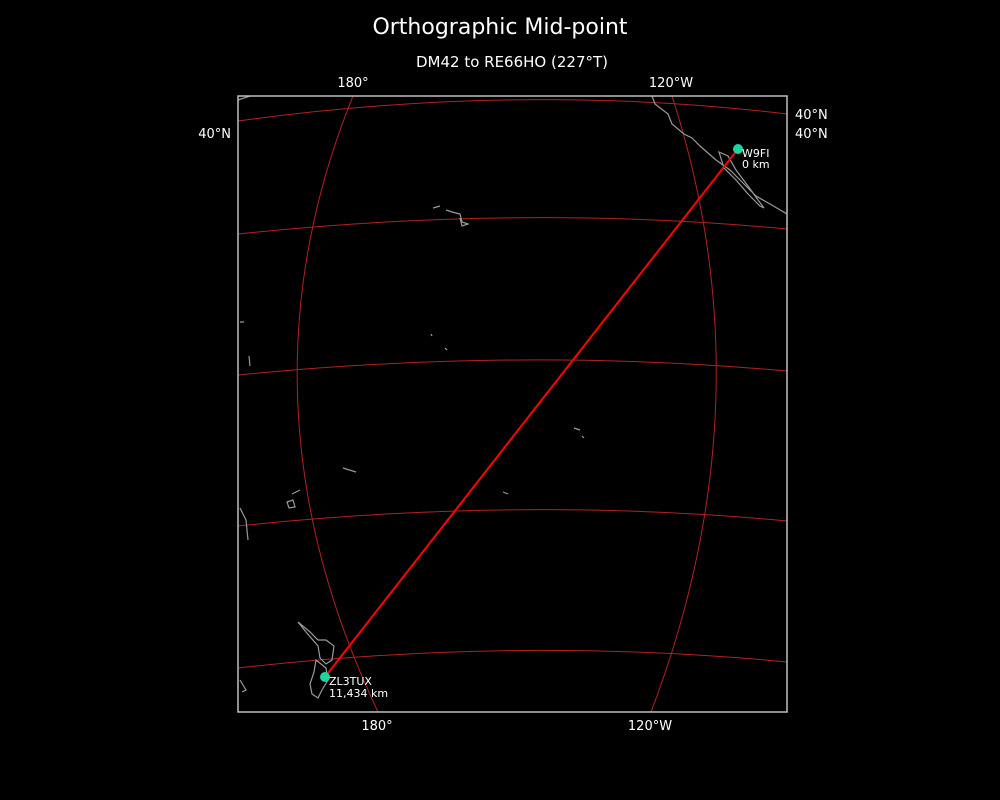 This screenshot has width=1000, height=800. I want to click on coastline-baja, so click(741, 179).